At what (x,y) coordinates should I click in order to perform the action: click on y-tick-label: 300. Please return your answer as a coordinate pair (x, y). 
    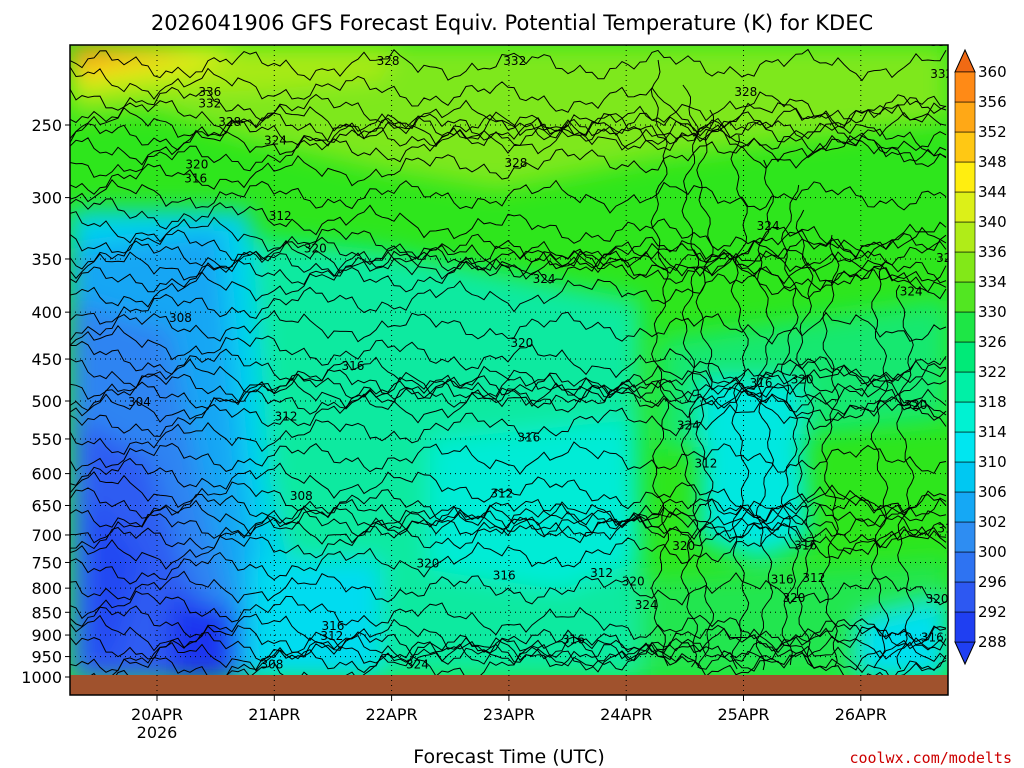
    Looking at the image, I should click on (46, 198).